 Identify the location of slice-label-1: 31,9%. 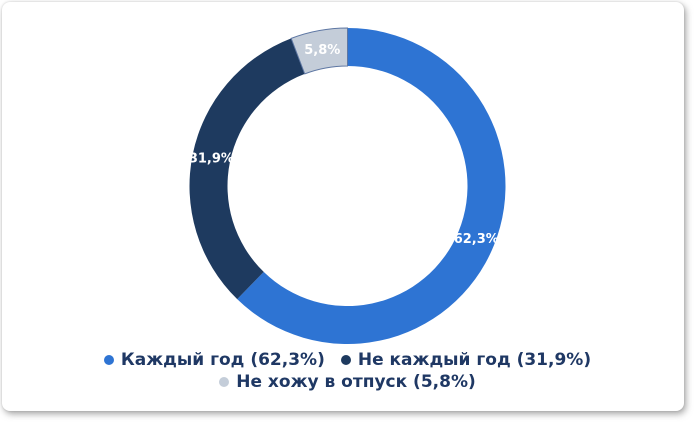
(211, 158).